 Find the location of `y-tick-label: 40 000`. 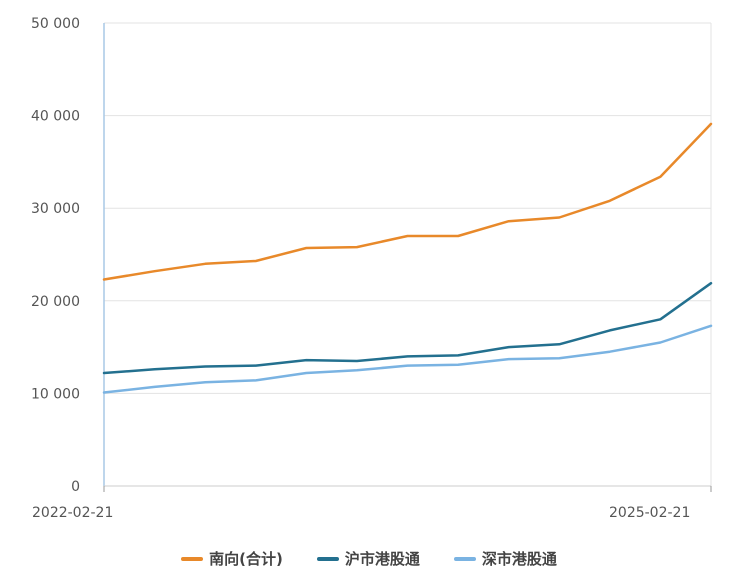

y-tick-label: 40 000 is located at coordinates (55, 117).